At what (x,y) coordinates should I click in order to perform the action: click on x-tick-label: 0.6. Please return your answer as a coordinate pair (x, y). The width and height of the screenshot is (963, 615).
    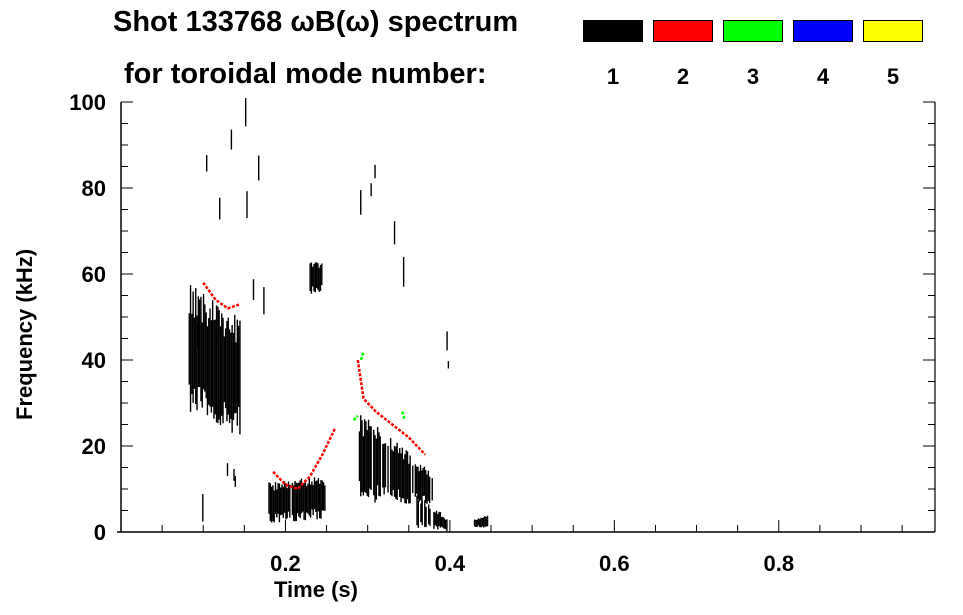
    Looking at the image, I should click on (614, 563).